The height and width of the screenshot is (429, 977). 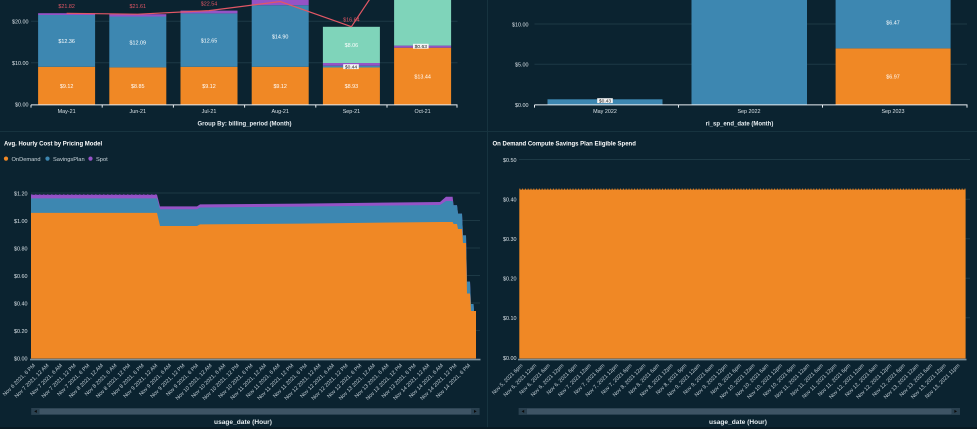 I want to click on svg-text: $0.44, so click(x=351, y=67).